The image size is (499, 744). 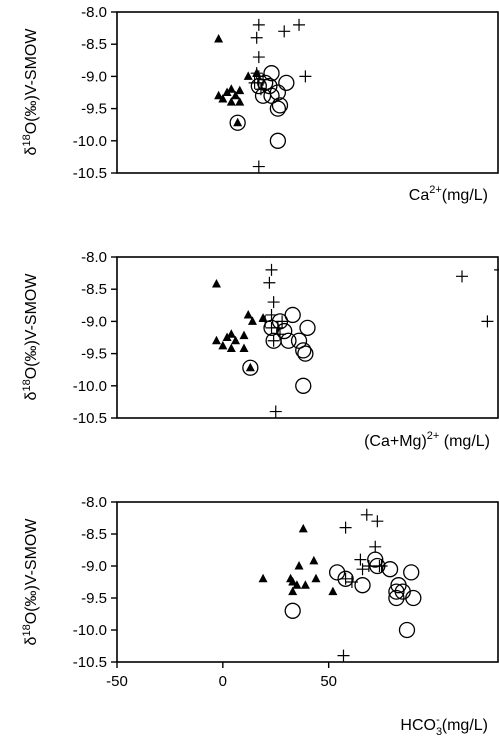 What do you see at coordinates (90, 630) in the screenshot?
I see `y-tick-label: -10.0` at bounding box center [90, 630].